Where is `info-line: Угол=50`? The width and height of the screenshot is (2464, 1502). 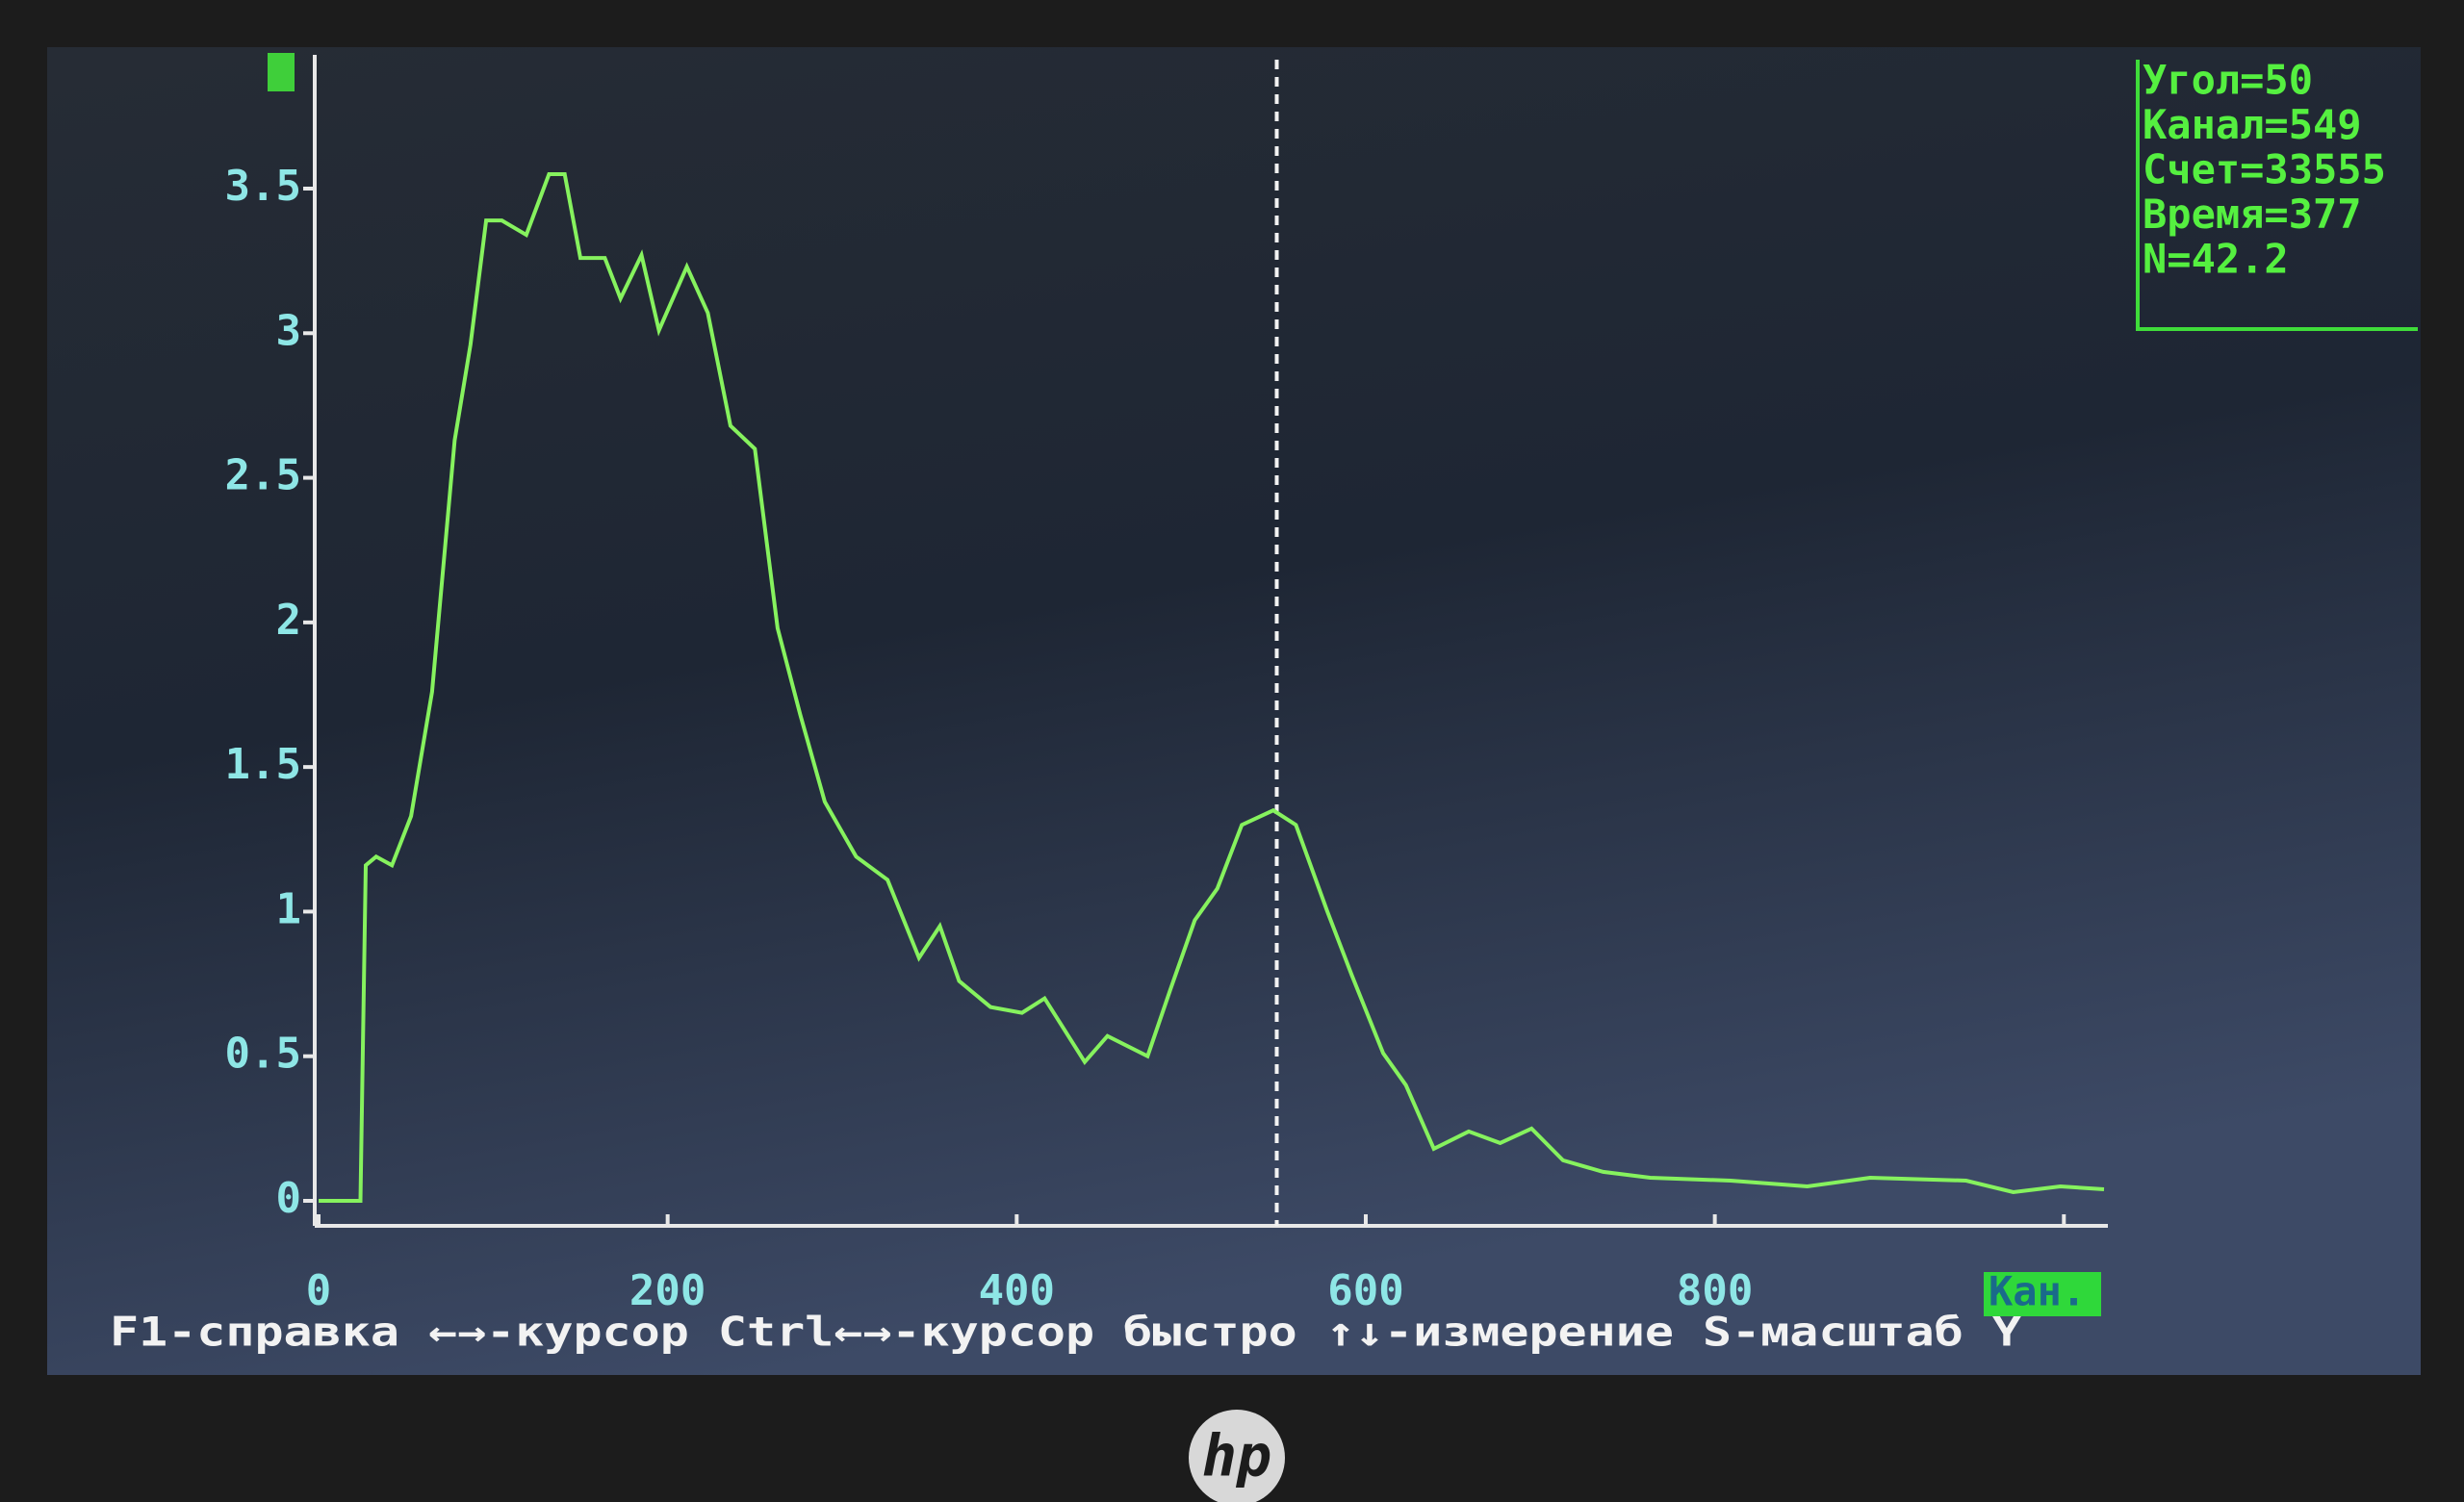
info-line: Угол=50 is located at coordinates (2228, 80).